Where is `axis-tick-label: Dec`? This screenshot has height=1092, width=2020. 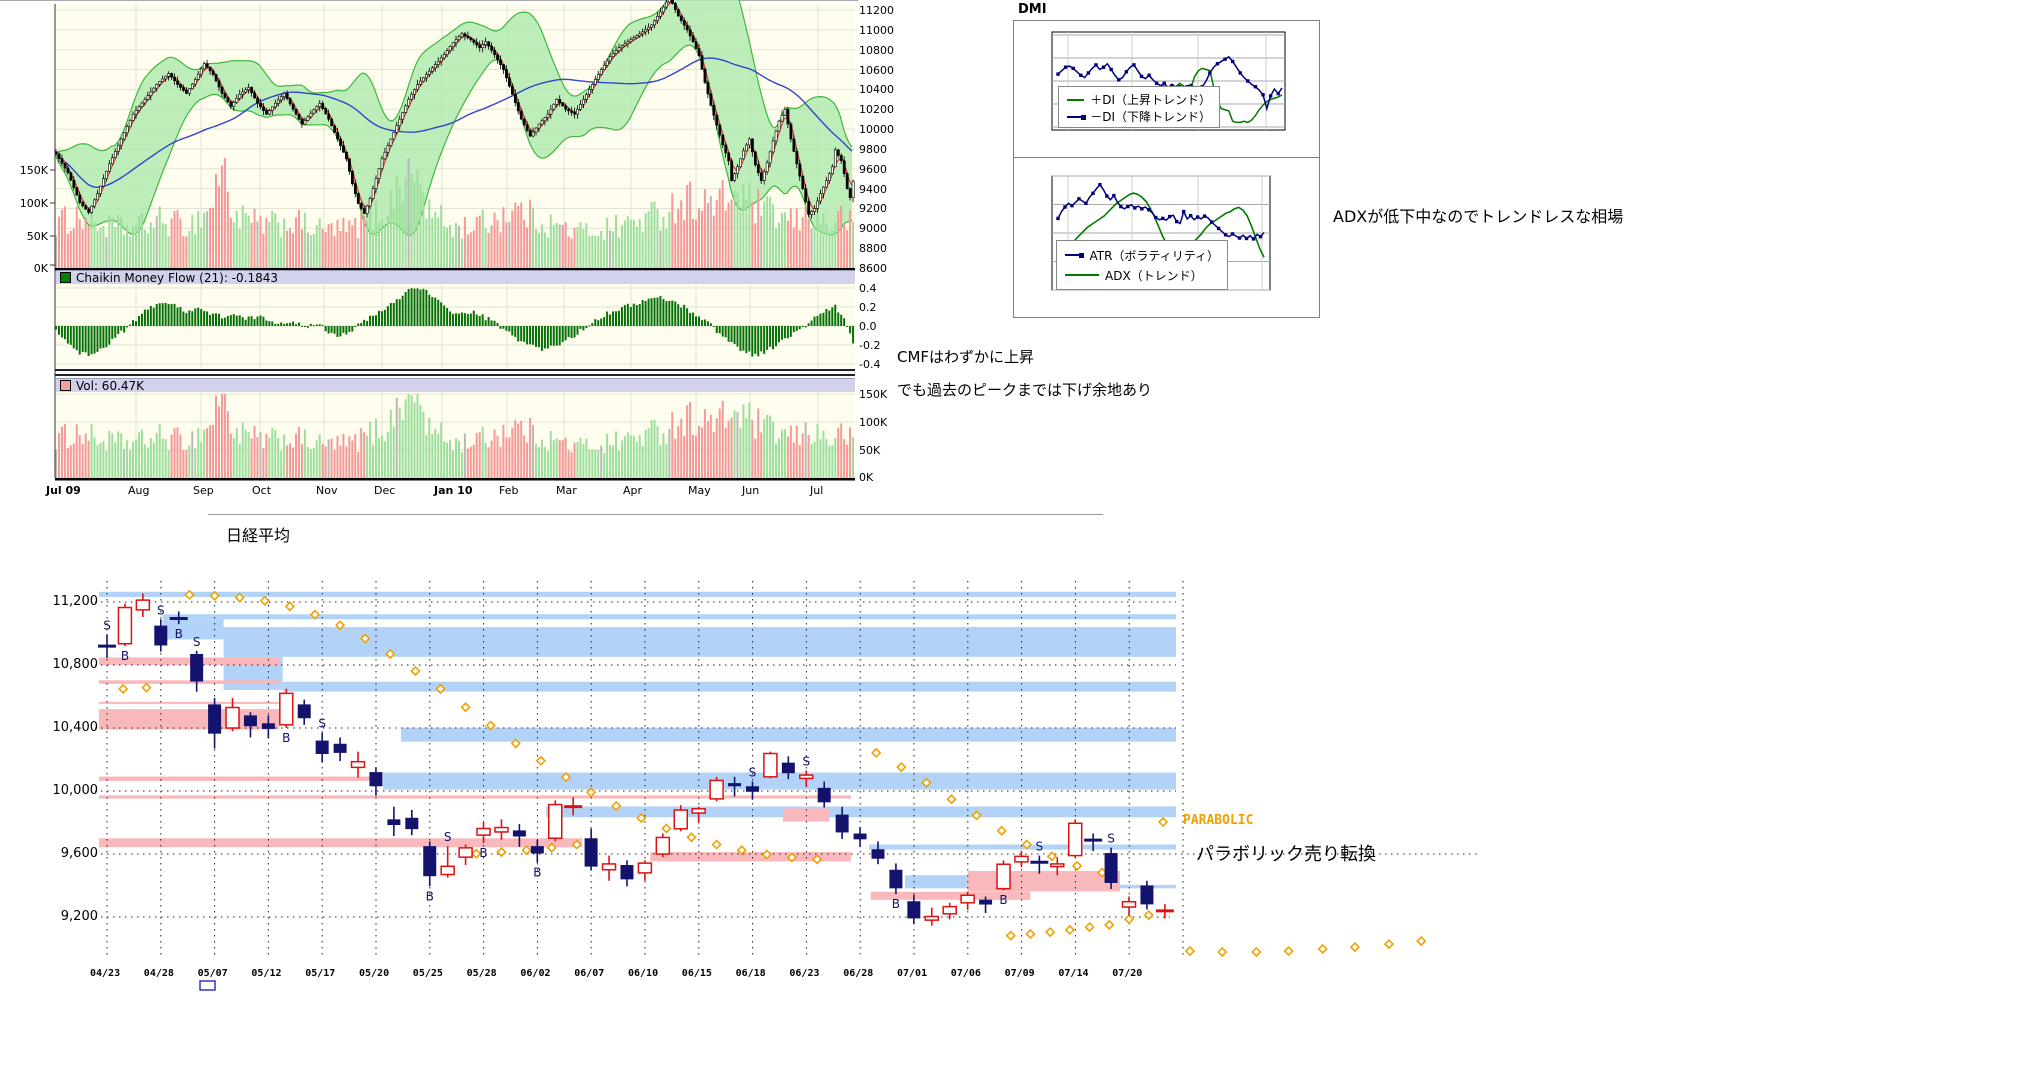 axis-tick-label: Dec is located at coordinates (385, 490).